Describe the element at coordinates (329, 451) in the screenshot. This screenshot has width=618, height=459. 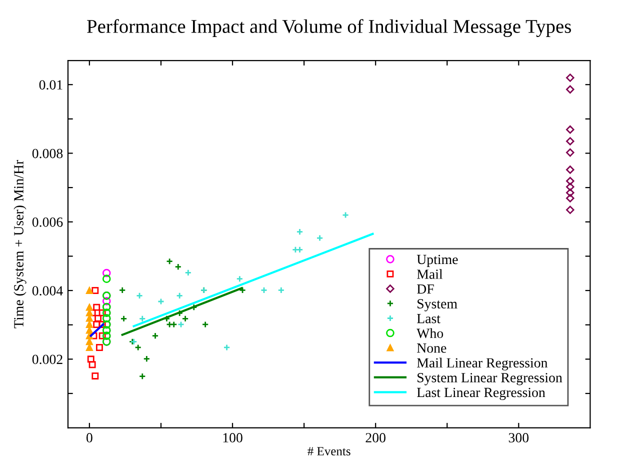
I see `x-axis-title: # Events` at that location.